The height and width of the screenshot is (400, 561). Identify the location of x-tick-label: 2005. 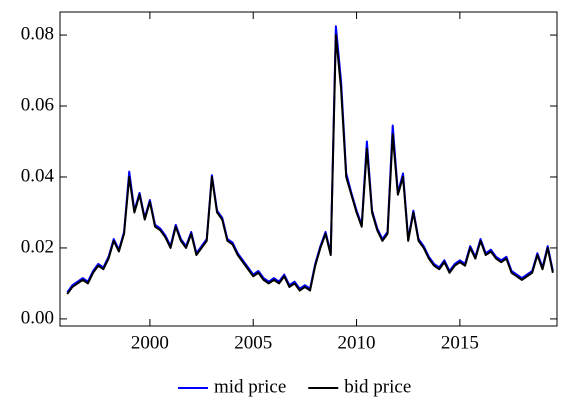
(253, 342).